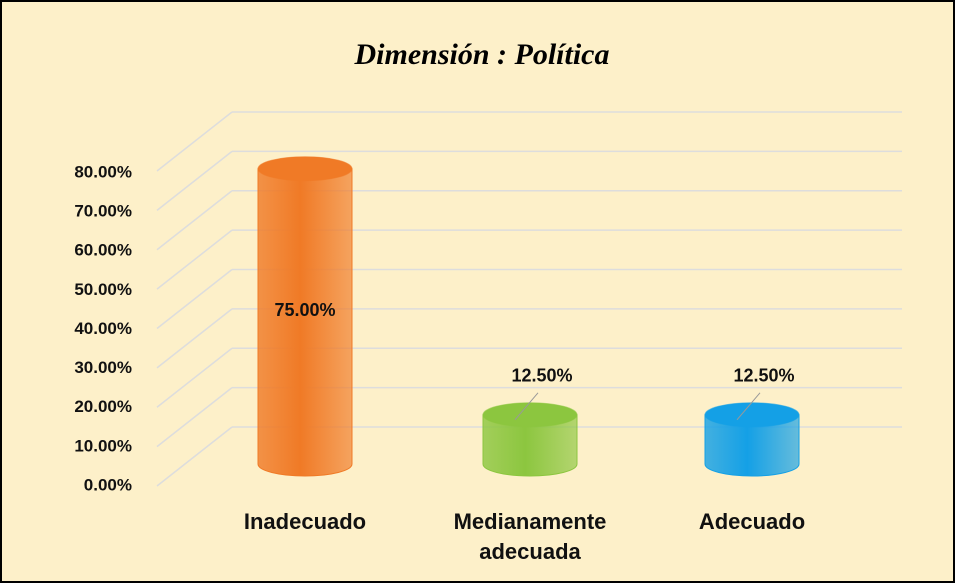 This screenshot has height=583, width=955. What do you see at coordinates (103, 367) in the screenshot?
I see `y-tick-label: 30.00%` at bounding box center [103, 367].